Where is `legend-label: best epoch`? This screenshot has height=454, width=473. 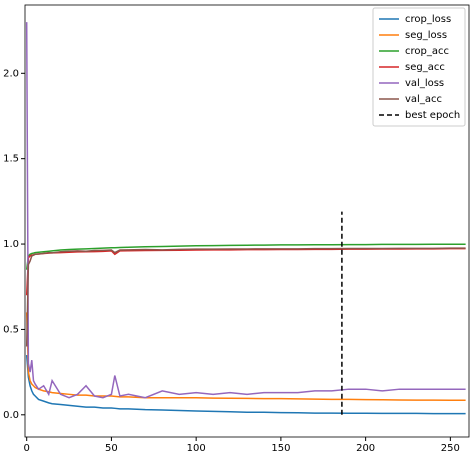 legend-label: best epoch is located at coordinates (432, 115).